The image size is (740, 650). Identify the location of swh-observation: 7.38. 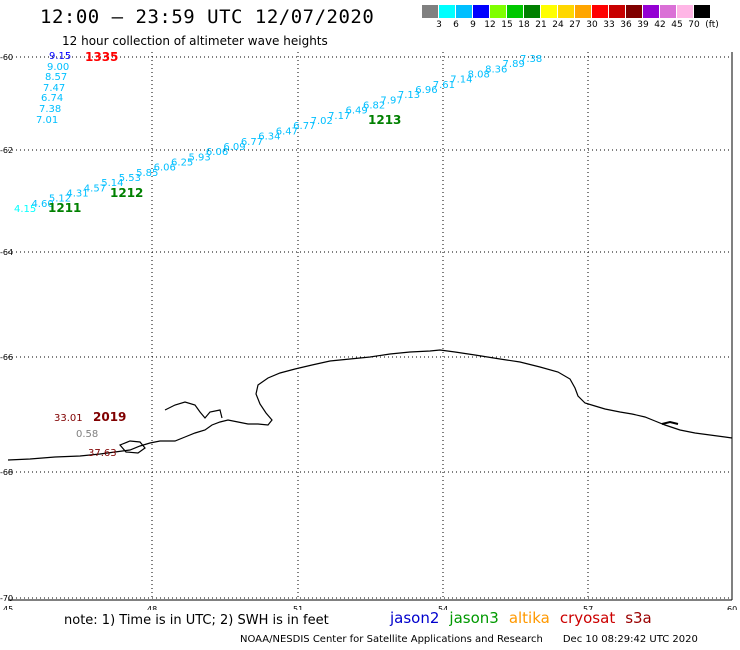
(531, 59).